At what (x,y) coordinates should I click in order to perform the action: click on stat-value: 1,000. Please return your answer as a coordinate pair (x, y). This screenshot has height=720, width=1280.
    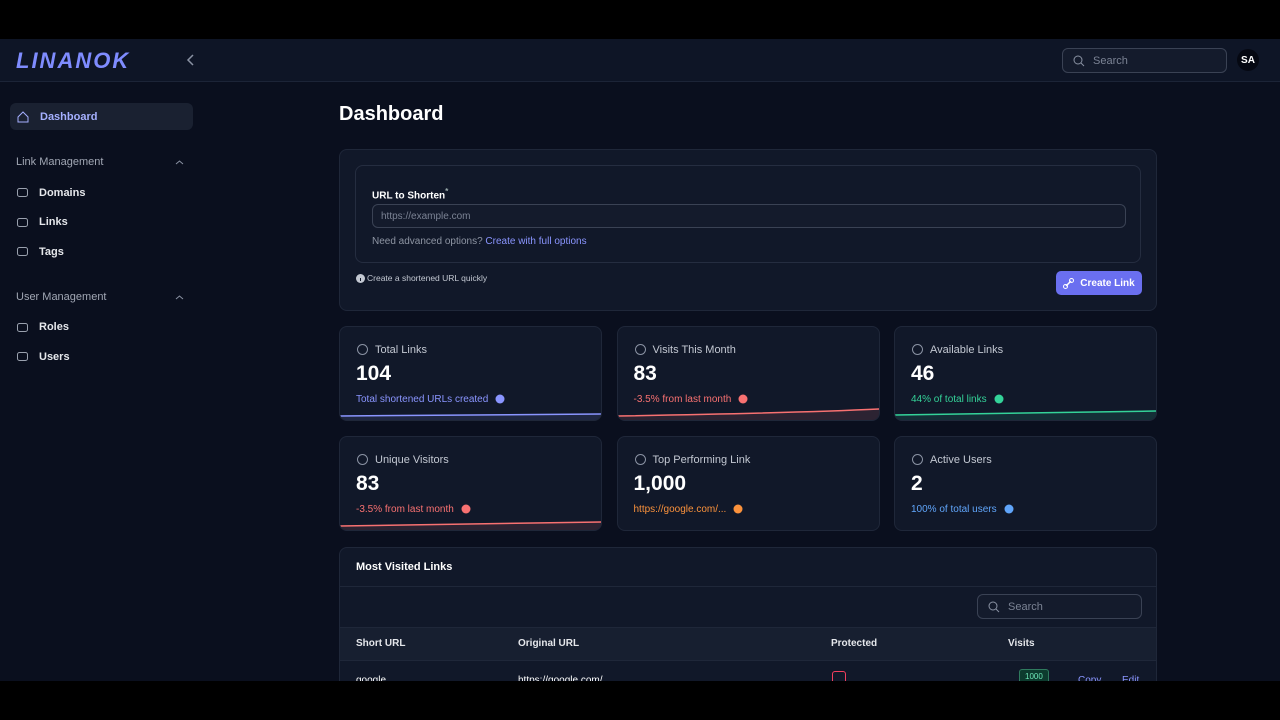
    Looking at the image, I should click on (660, 483).